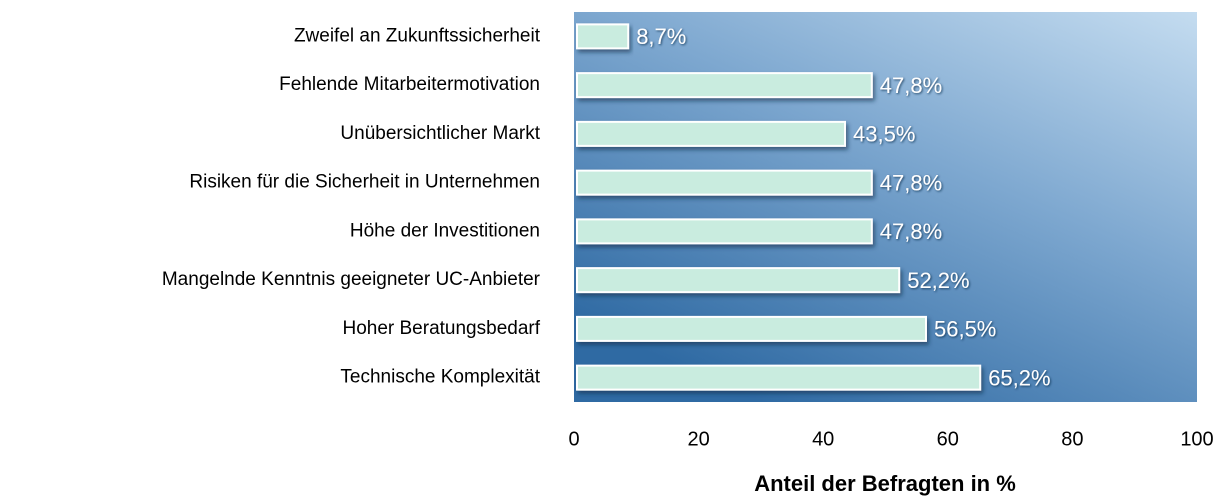  Describe the element at coordinates (440, 377) in the screenshot. I see `y-tick-label: Technische Komplexität` at that location.